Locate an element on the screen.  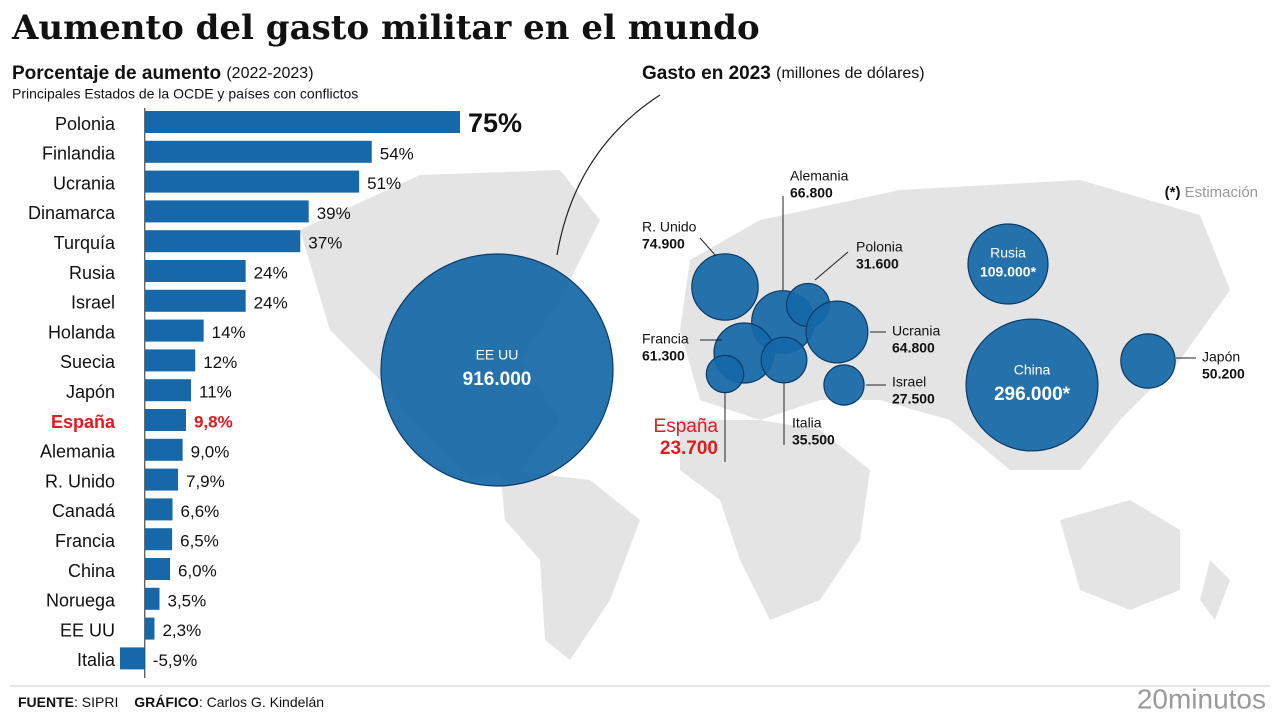
value-label: 9,8% is located at coordinates (213, 421).